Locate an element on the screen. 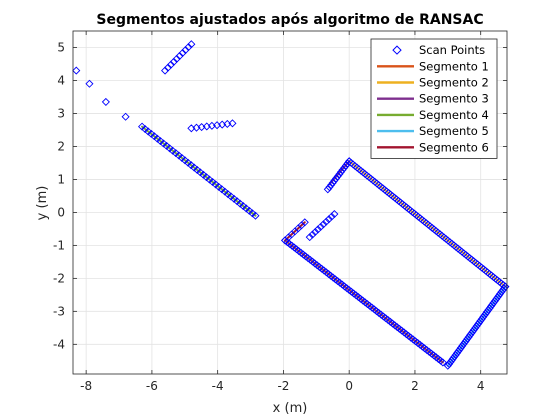 The width and height of the screenshot is (560, 420). x-axis-label: x (m) is located at coordinates (290, 408).